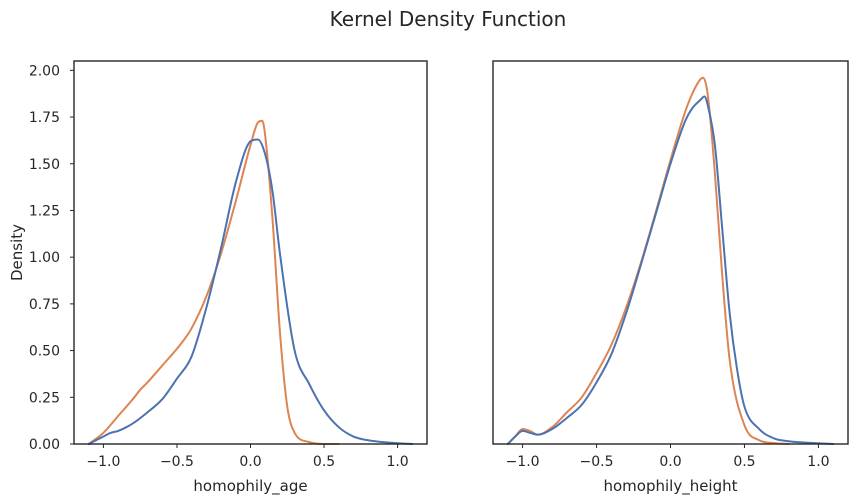 The image size is (858, 503). Describe the element at coordinates (44, 258) in the screenshot. I see `y-tick-label: 1.00` at that location.